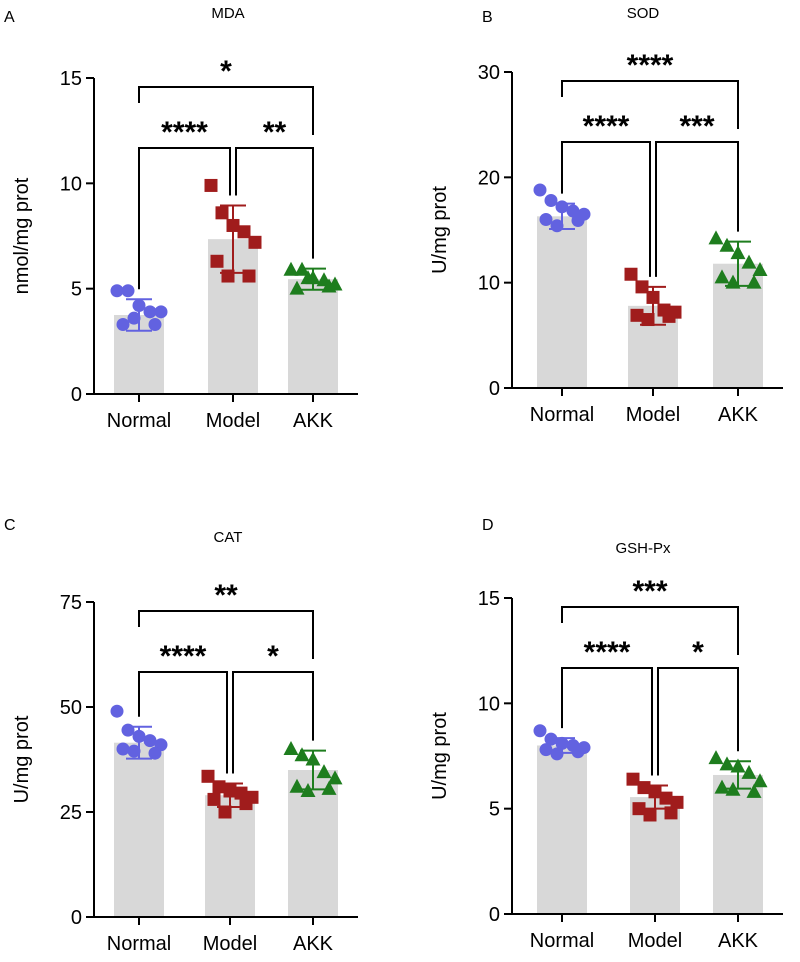  Describe the element at coordinates (228, 537) in the screenshot. I see `panel-title: CAT` at that location.